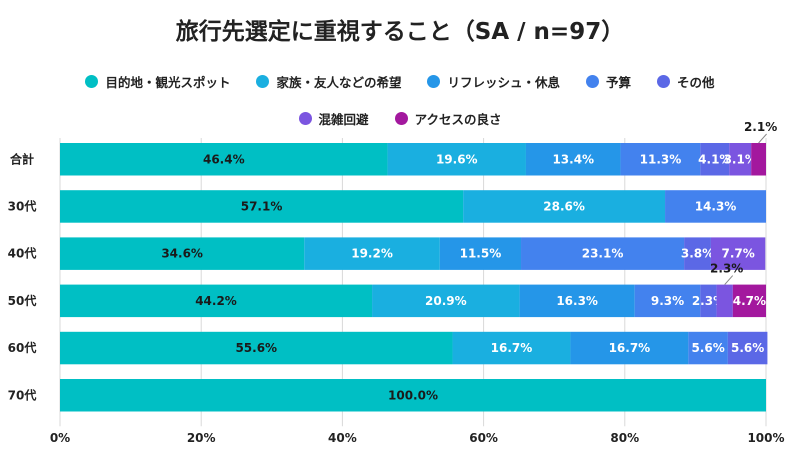 The image size is (800, 450). I want to click on data-label: 46.4%, so click(224, 159).